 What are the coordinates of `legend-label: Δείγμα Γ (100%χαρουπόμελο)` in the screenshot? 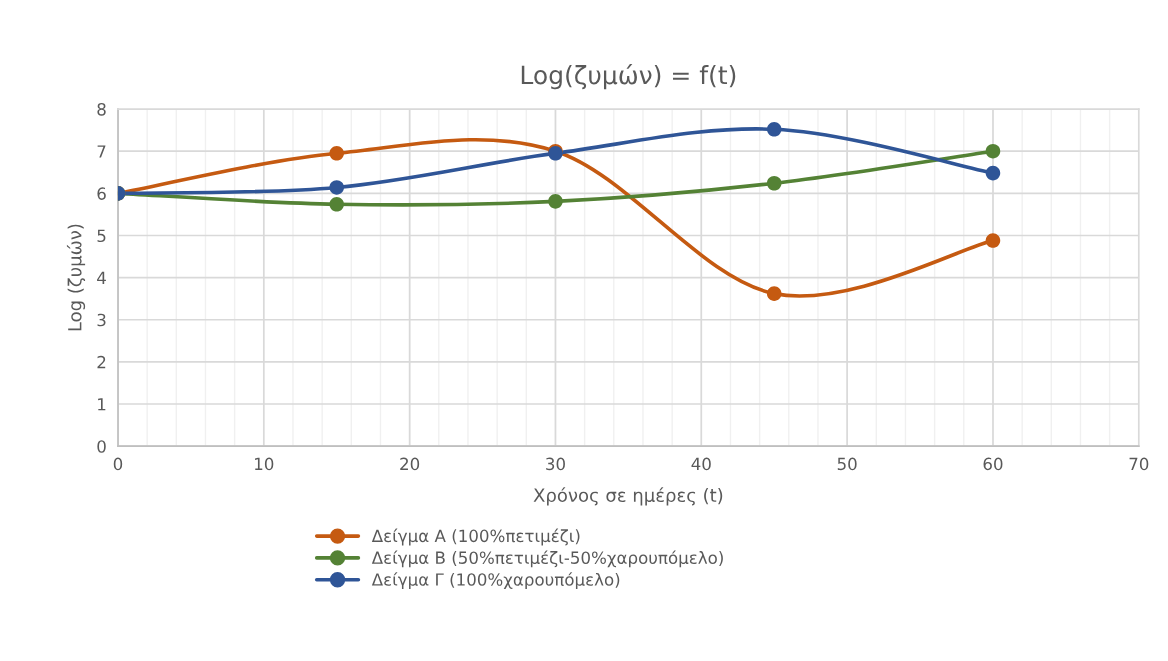 It's located at (495, 581).